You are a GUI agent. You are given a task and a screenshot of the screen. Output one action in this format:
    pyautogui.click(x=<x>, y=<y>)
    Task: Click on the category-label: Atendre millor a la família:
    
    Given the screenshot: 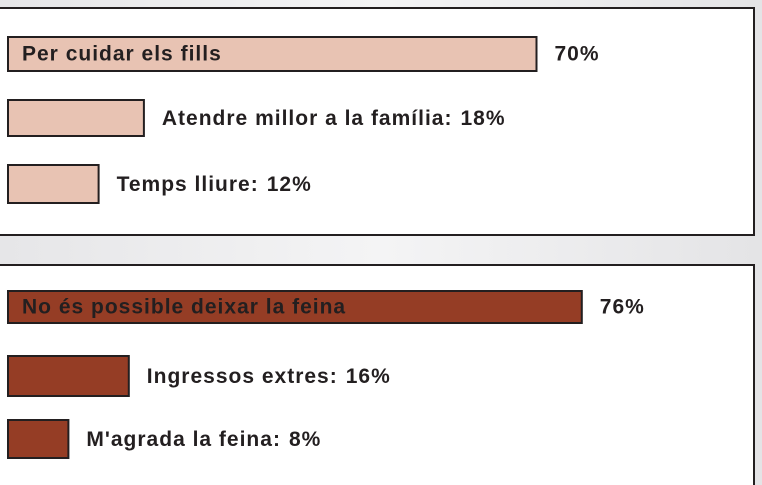 What is the action you would take?
    pyautogui.click(x=307, y=118)
    